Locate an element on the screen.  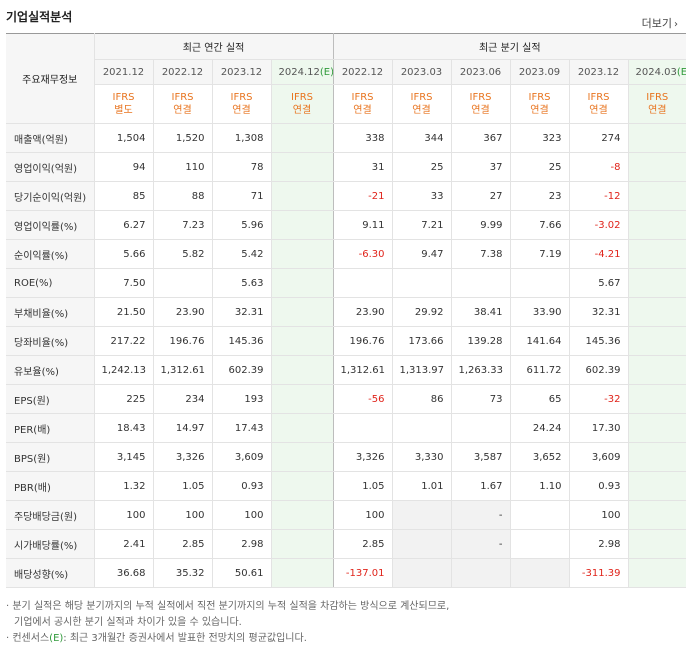
quarter-group-header: 최근 분기 실적 is located at coordinates (509, 46).